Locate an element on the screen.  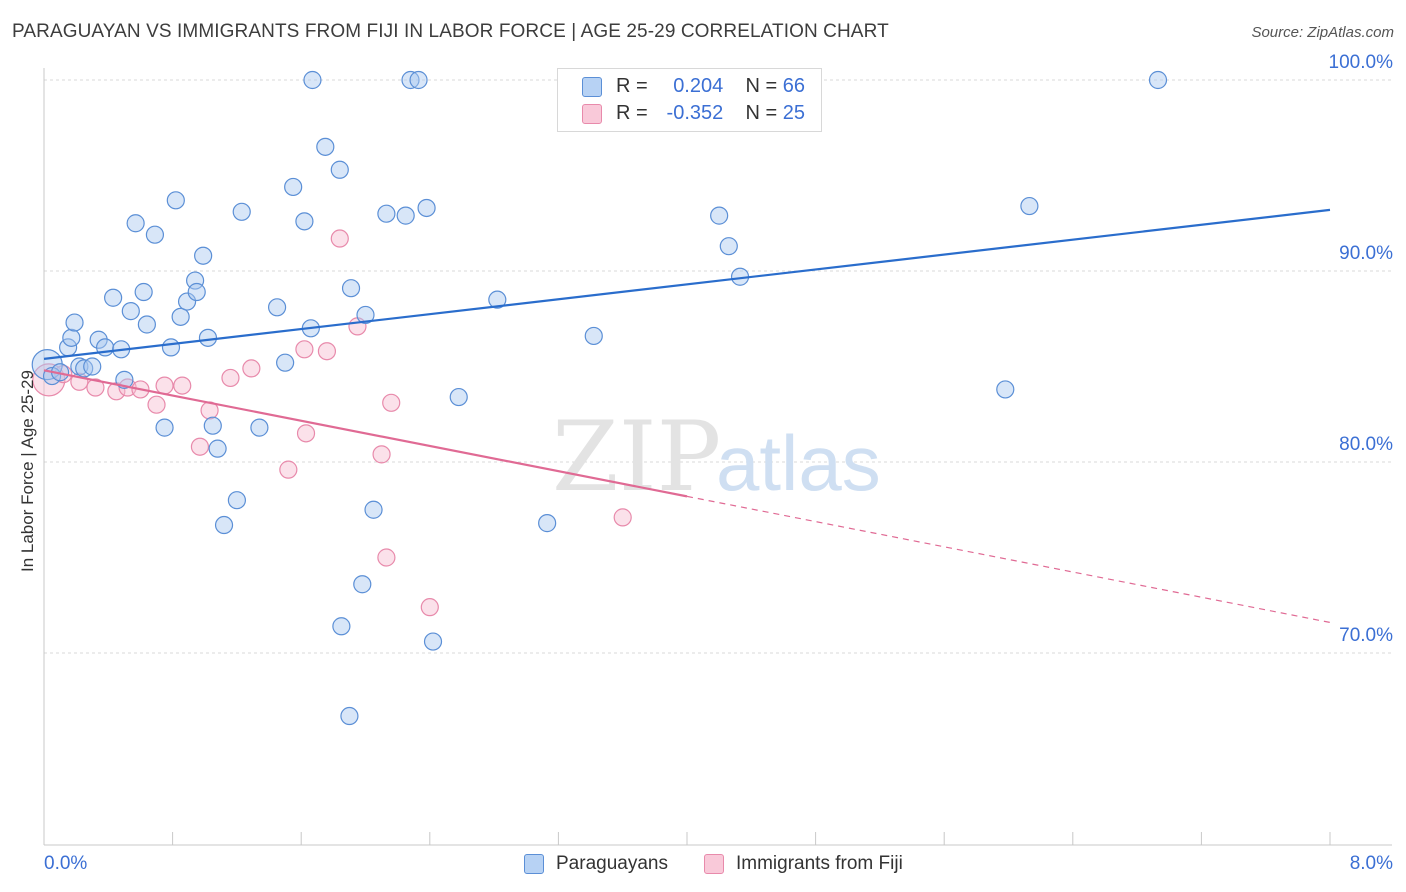
legend: R = 0.204 N = 66 R = -0.352 N = 25 is located at coordinates (689, 100).